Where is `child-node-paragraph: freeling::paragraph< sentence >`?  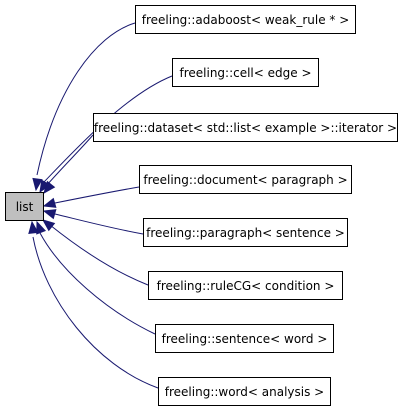 child-node-paragraph: freeling::paragraph< sentence > is located at coordinates (245, 232).